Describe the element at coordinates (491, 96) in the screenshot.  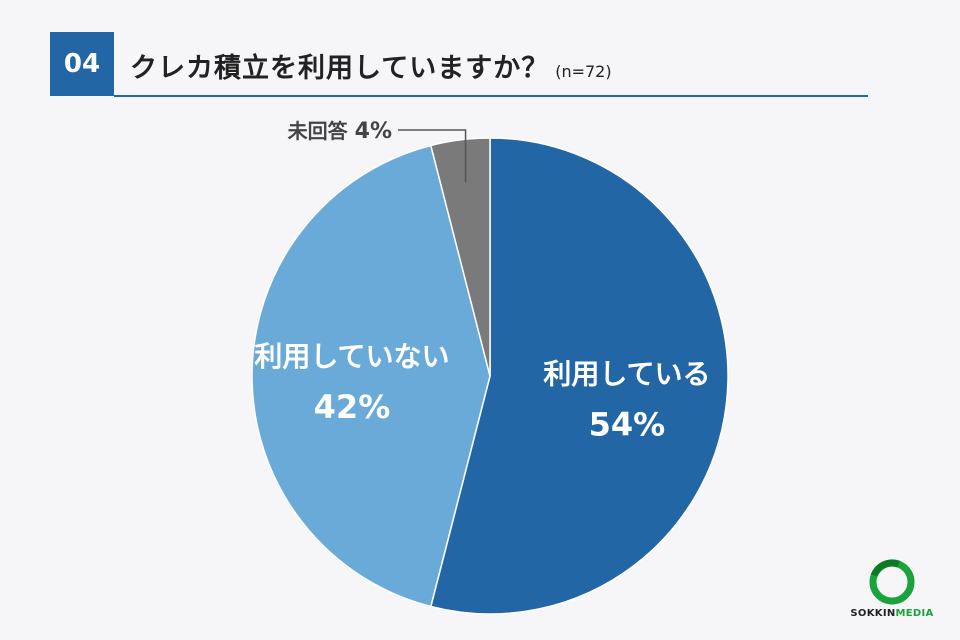
I see `header-rule` at that location.